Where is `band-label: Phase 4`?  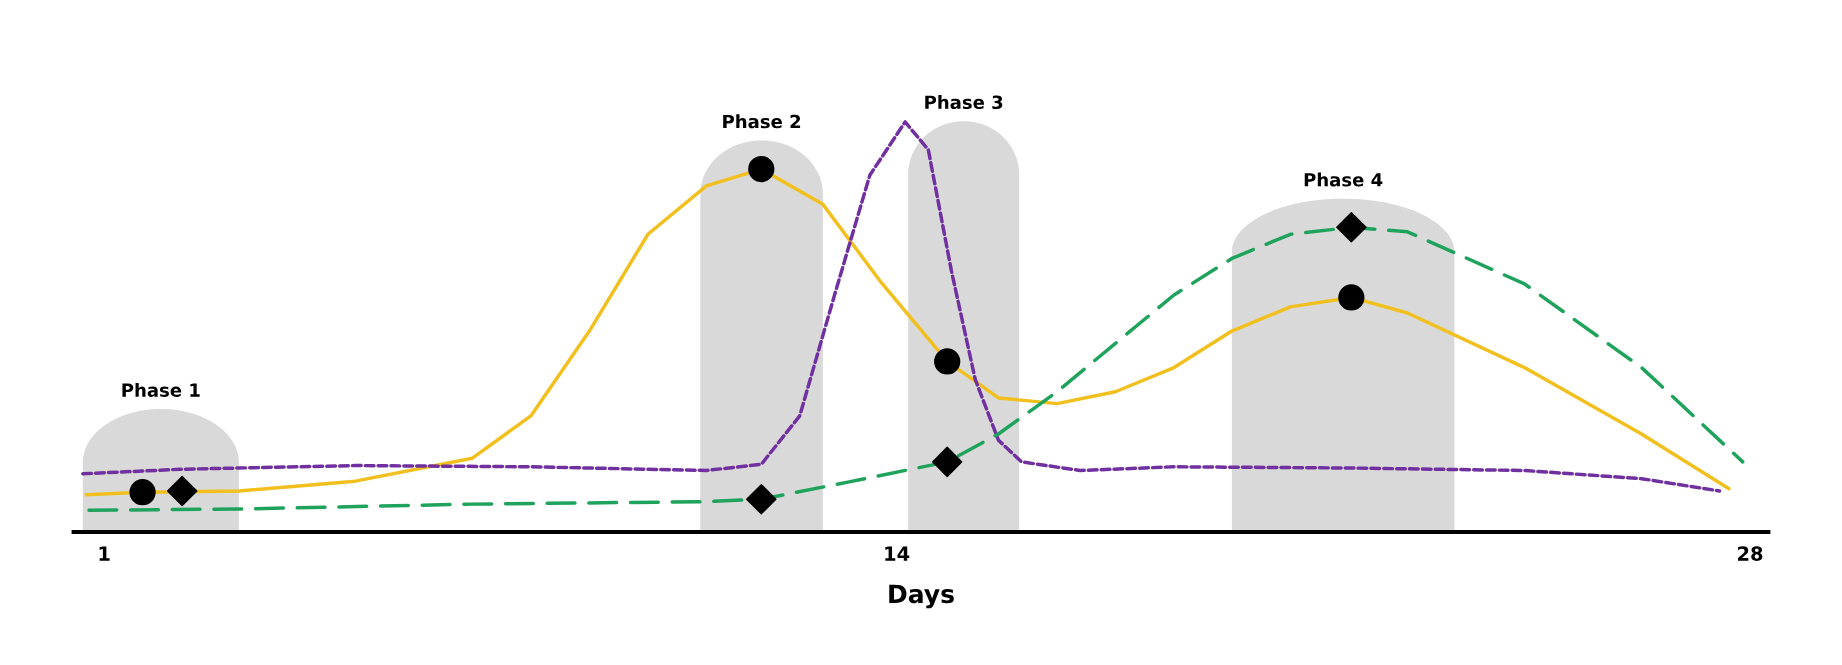 band-label: Phase 4 is located at coordinates (1343, 179).